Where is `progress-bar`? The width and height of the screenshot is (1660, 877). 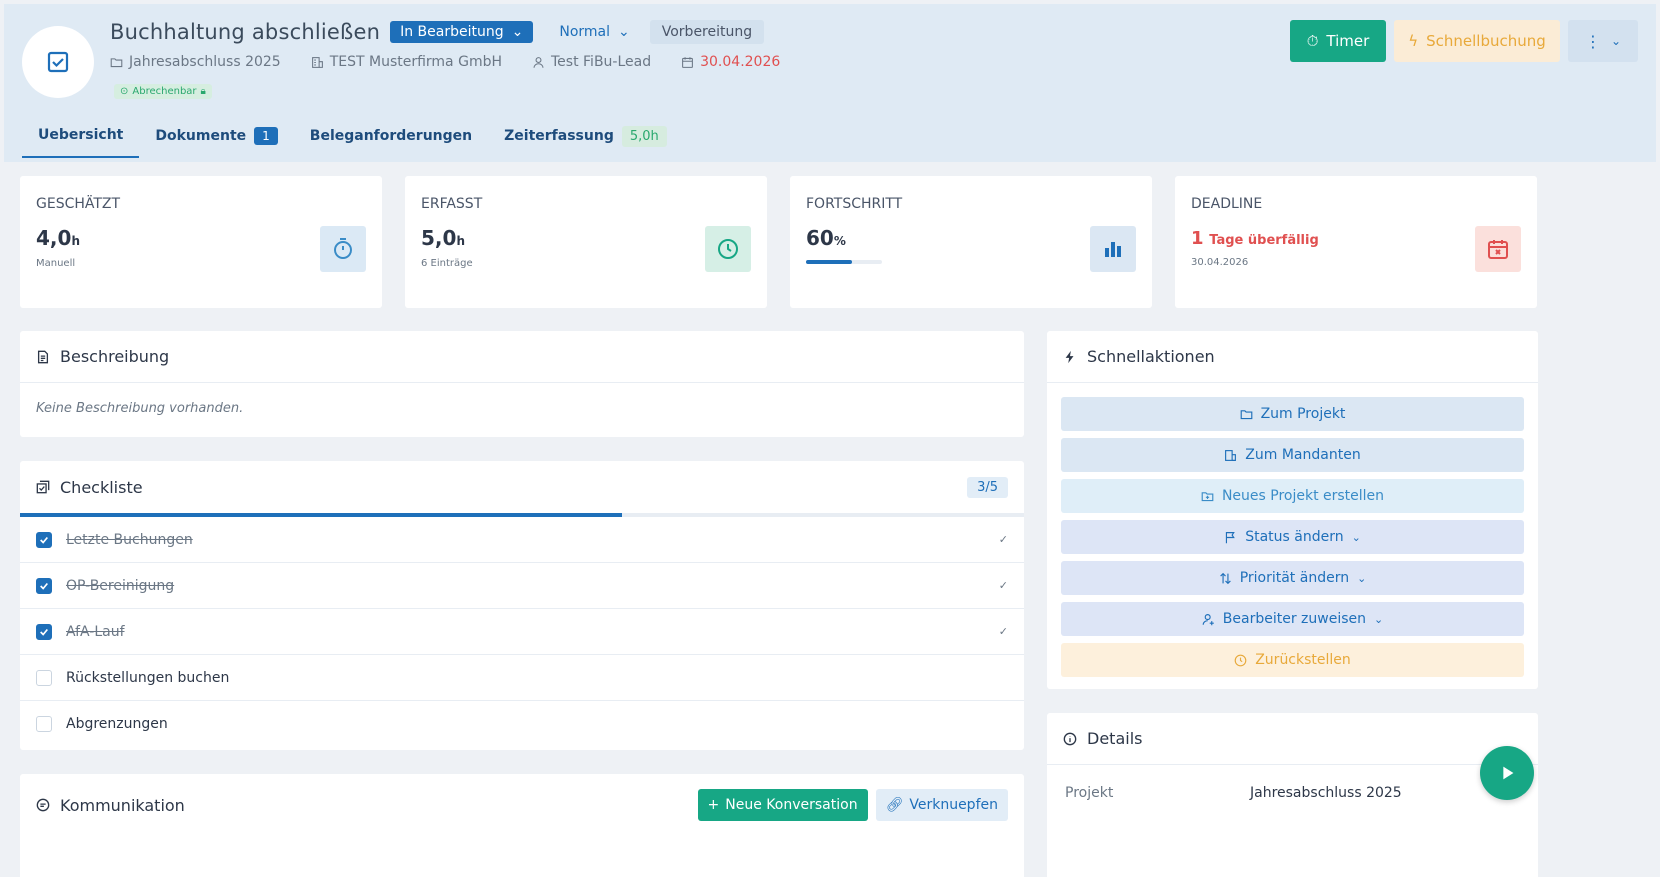 progress-bar is located at coordinates (844, 262).